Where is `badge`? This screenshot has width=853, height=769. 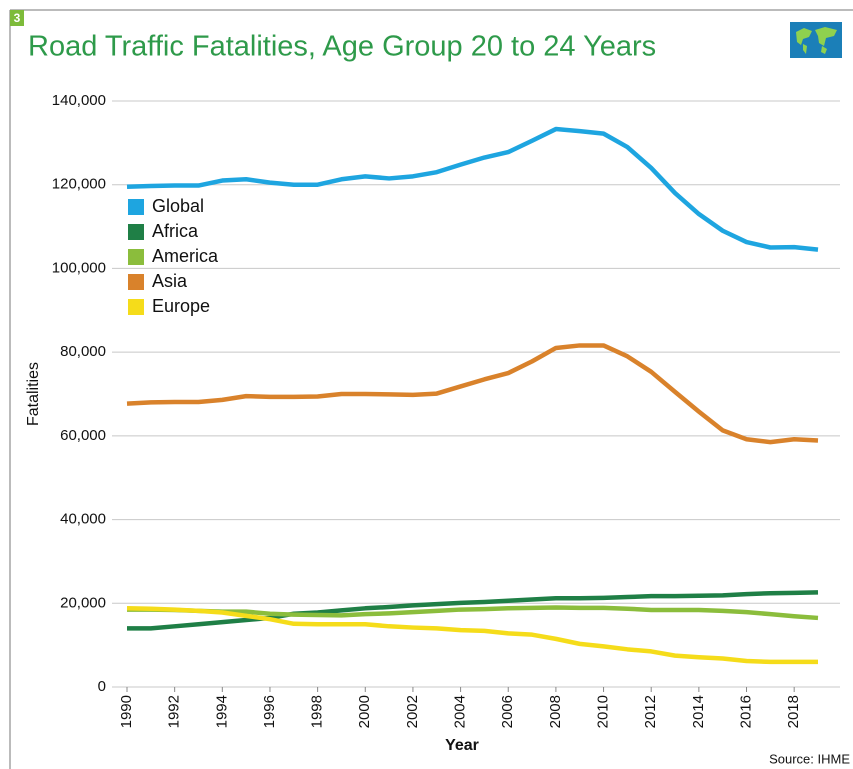 badge is located at coordinates (17, 18).